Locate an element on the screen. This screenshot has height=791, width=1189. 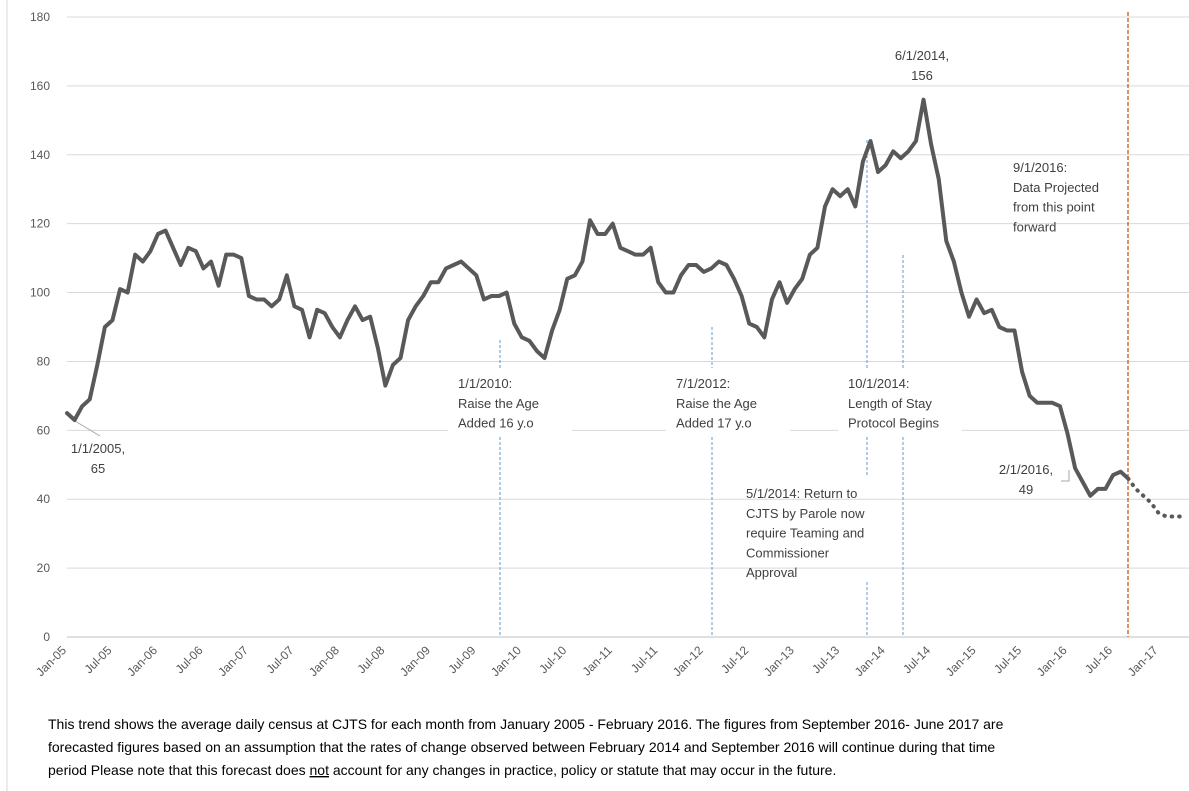
annotation-text: 10/1/2014: is located at coordinates (878, 383).